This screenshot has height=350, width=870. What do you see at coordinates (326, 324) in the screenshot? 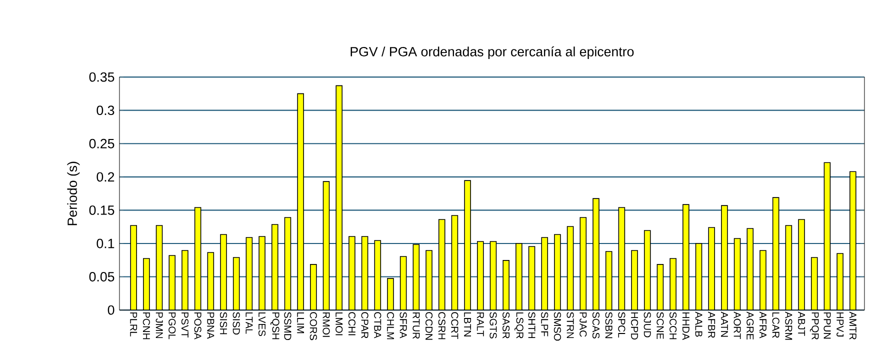
I see `x-tick-label: RMOI` at bounding box center [326, 324].